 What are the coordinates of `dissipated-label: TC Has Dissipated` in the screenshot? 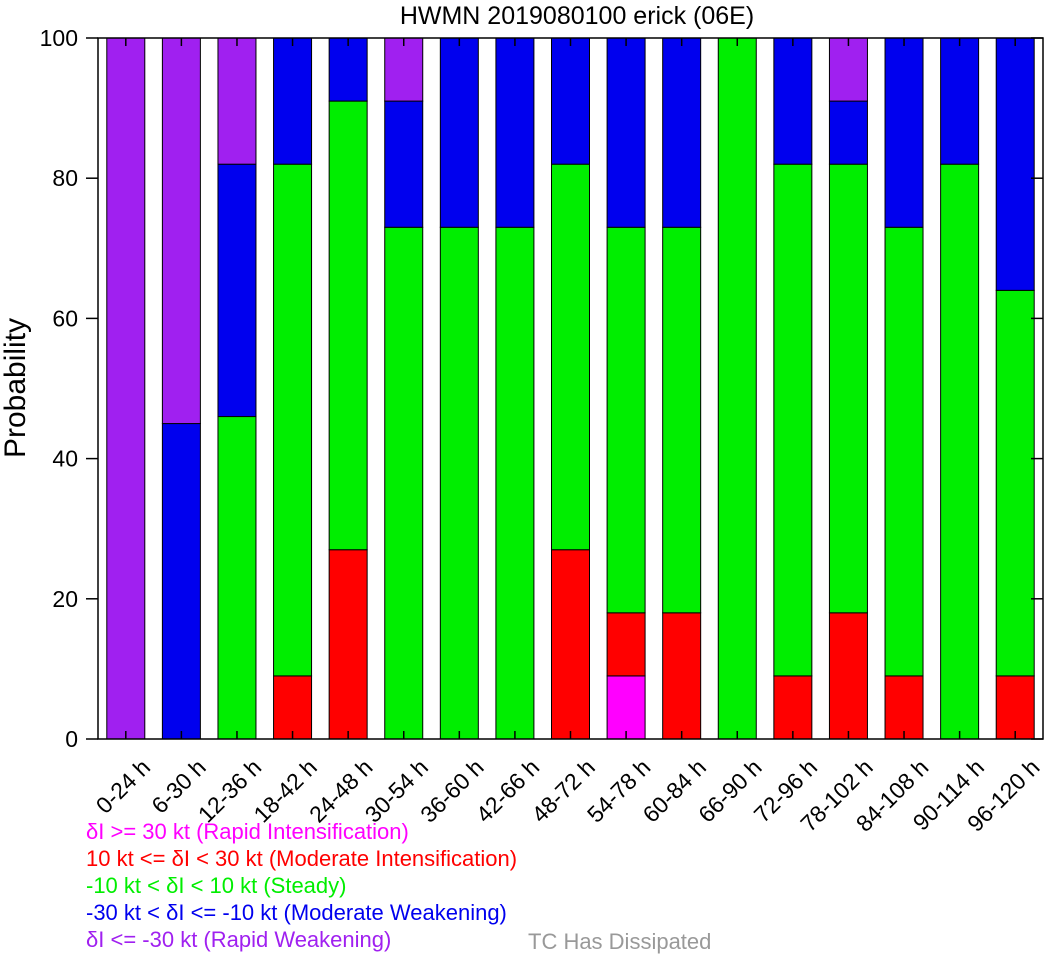 It's located at (620, 941).